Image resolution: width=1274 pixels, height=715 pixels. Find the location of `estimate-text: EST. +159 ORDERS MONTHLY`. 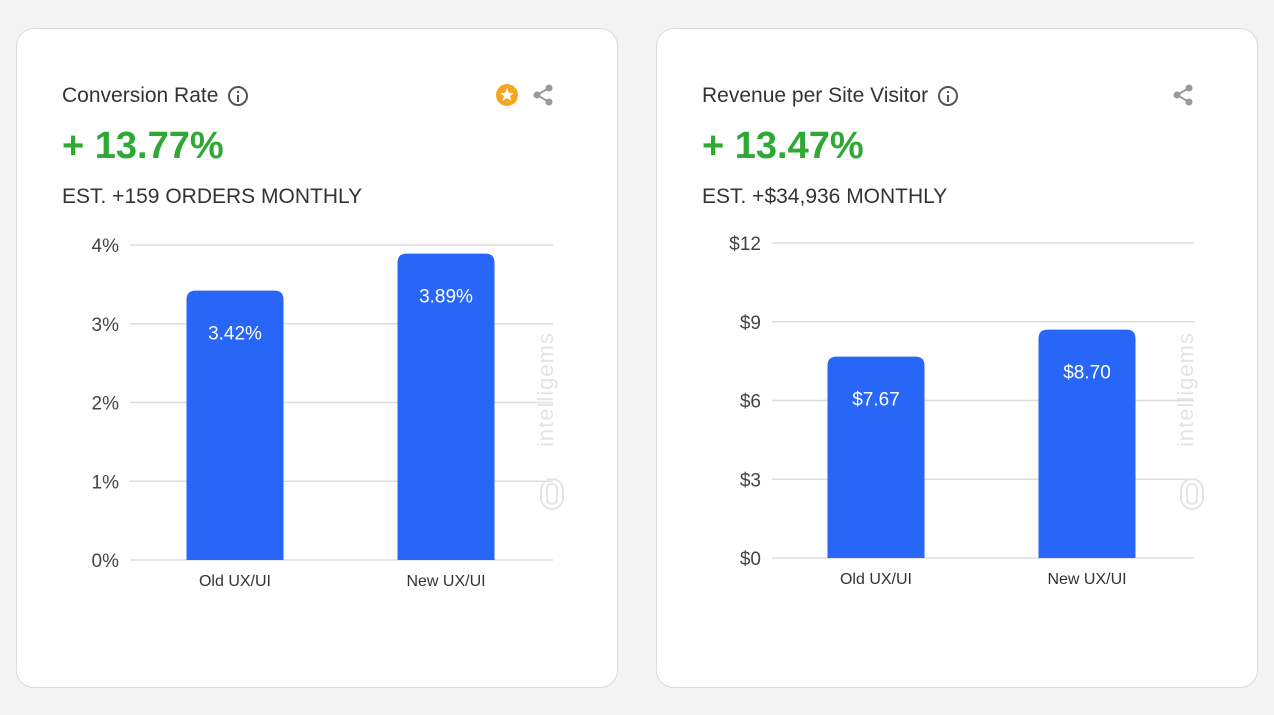

estimate-text: EST. +159 ORDERS MONTHLY is located at coordinates (212, 196).